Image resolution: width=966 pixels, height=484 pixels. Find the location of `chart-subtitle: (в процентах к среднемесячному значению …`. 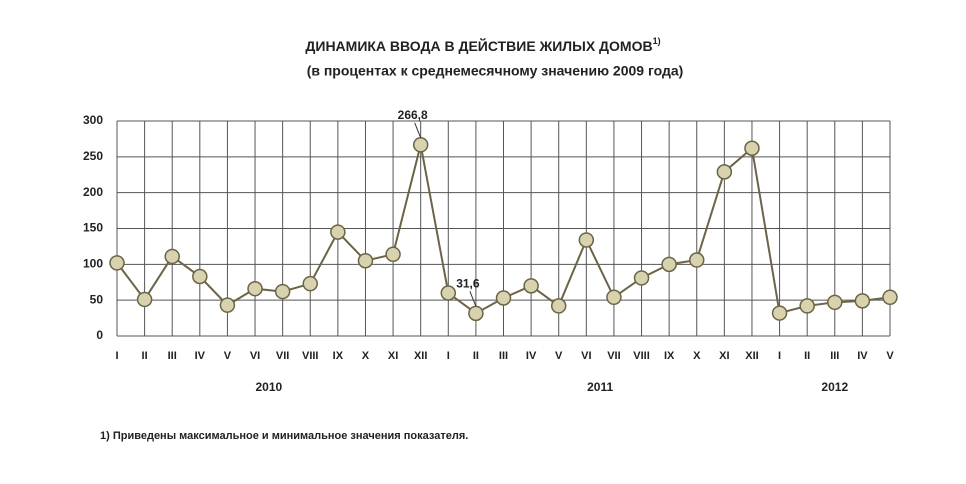

chart-subtitle: (в процентах к среднемесячному значению … is located at coordinates (495, 71).